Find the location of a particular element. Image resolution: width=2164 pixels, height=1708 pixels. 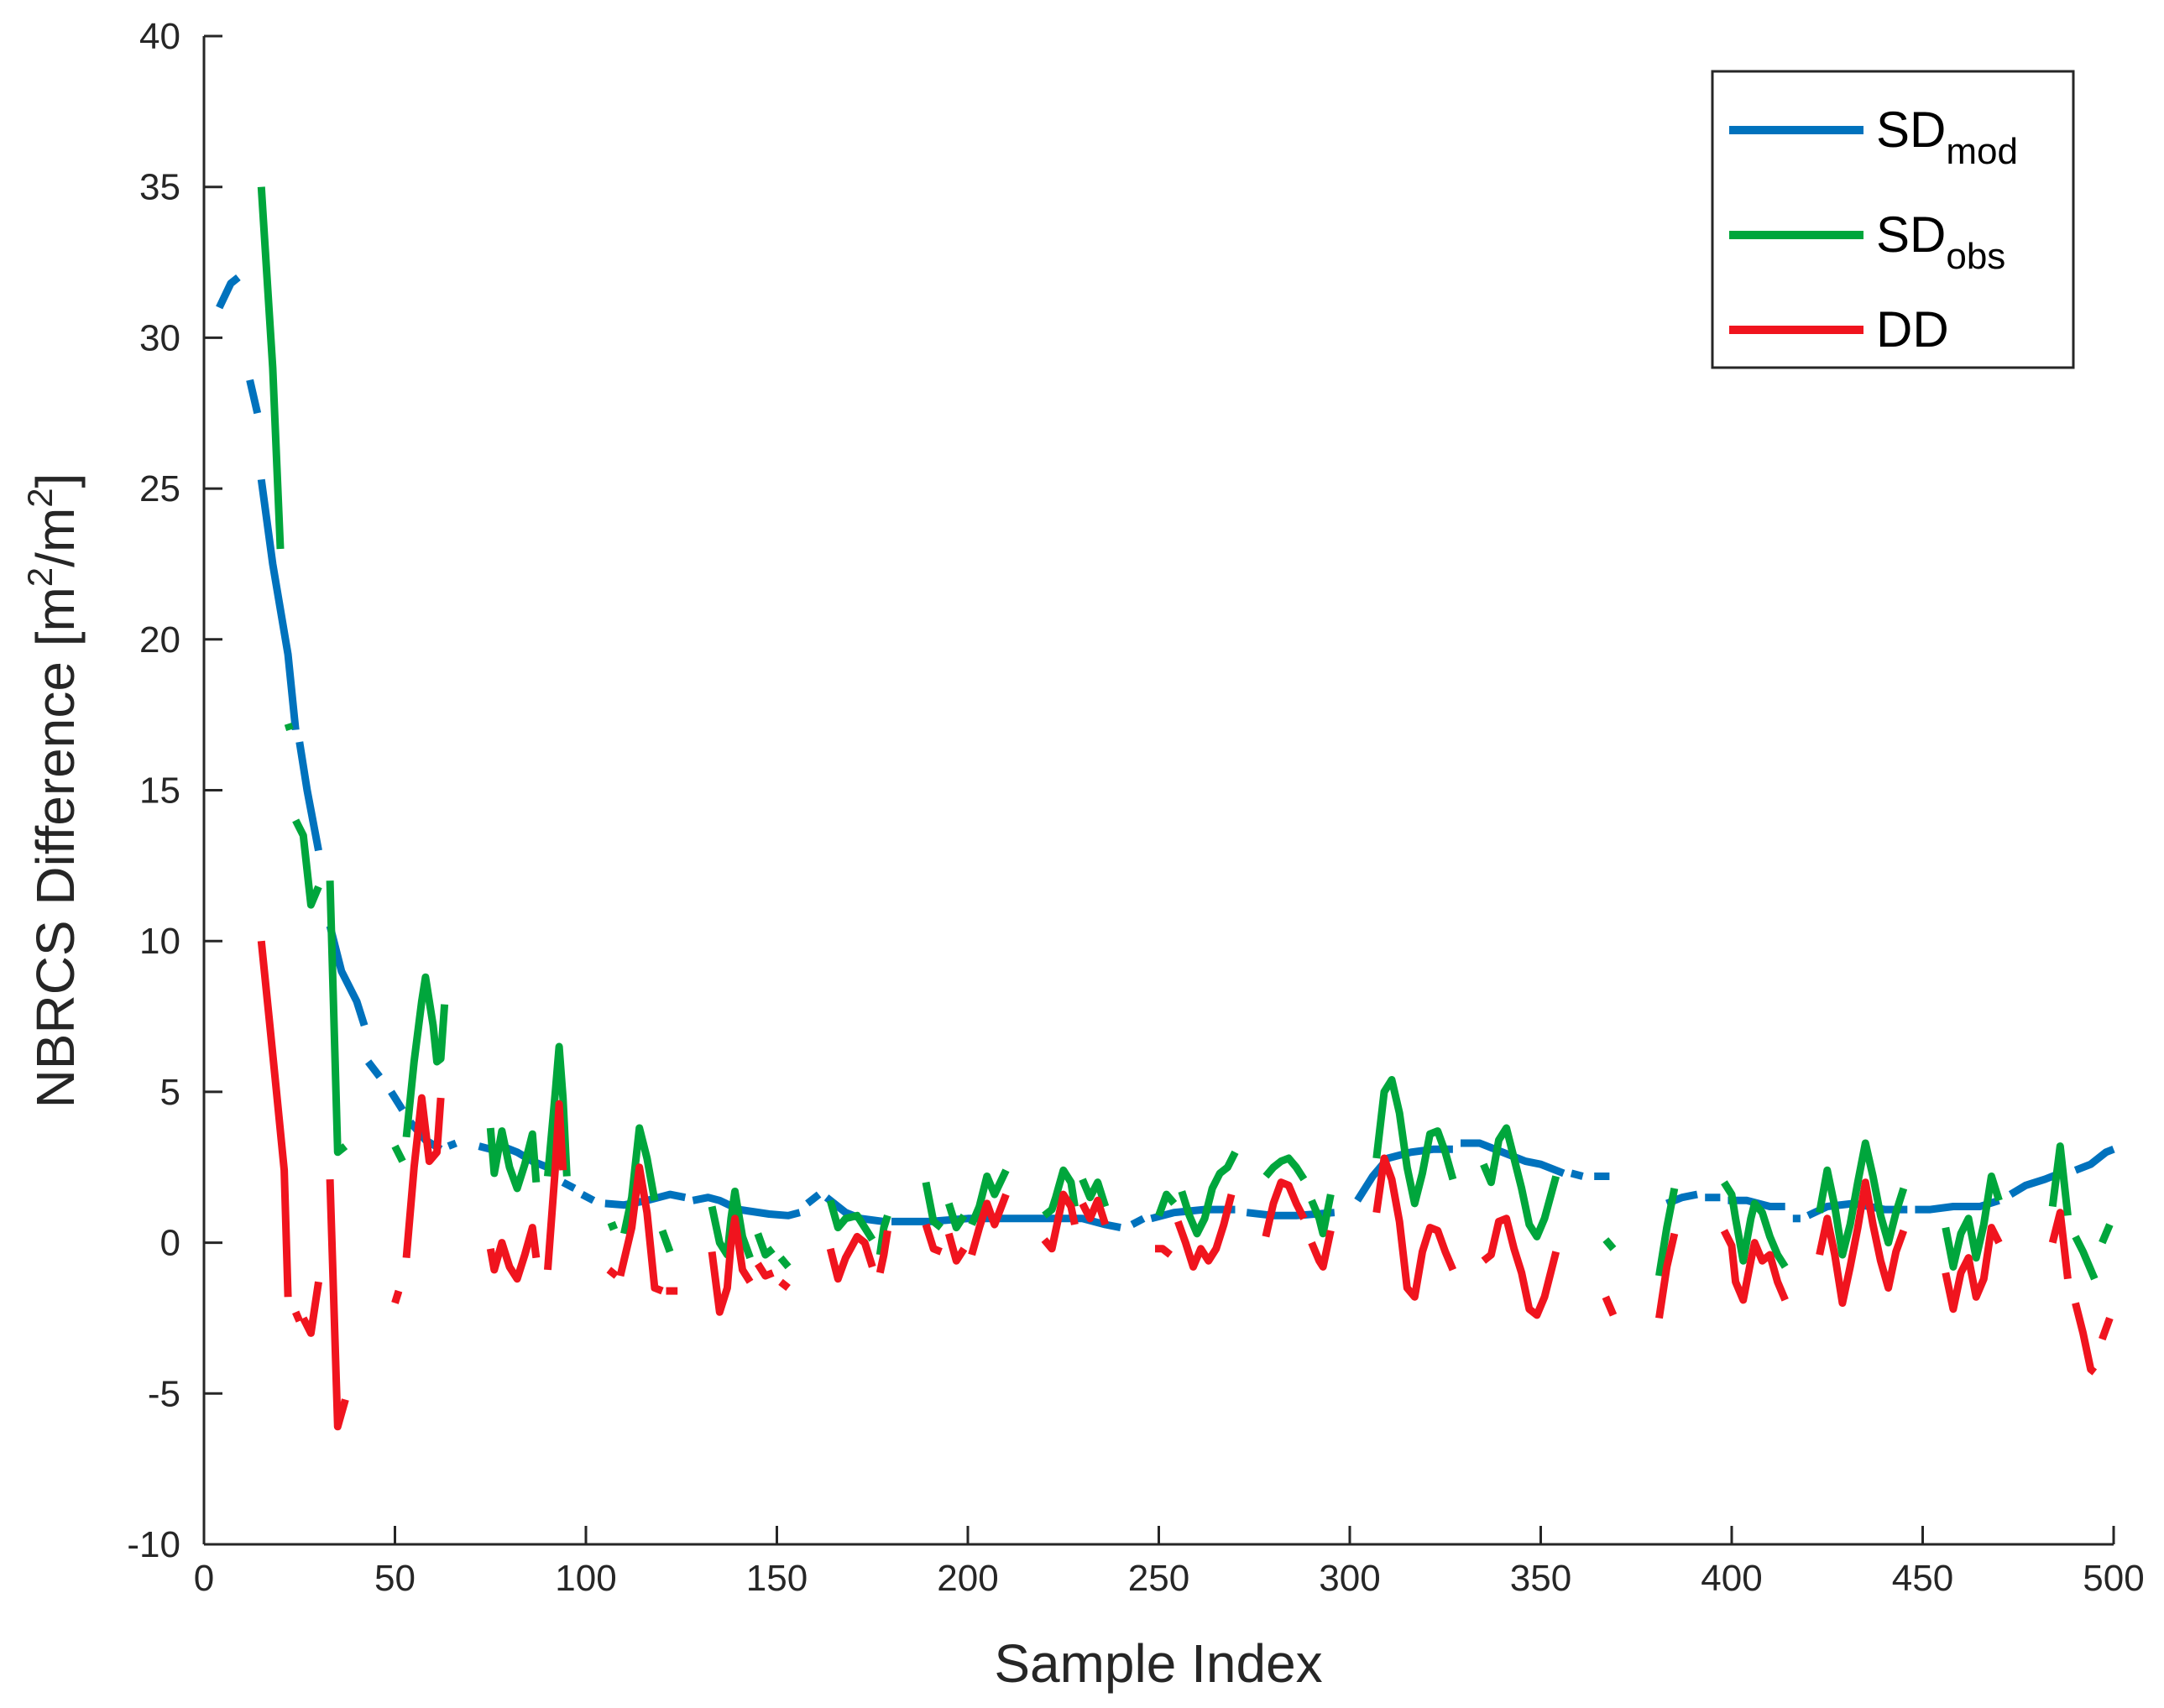

x-tick-label: 500 is located at coordinates (2113, 1578).